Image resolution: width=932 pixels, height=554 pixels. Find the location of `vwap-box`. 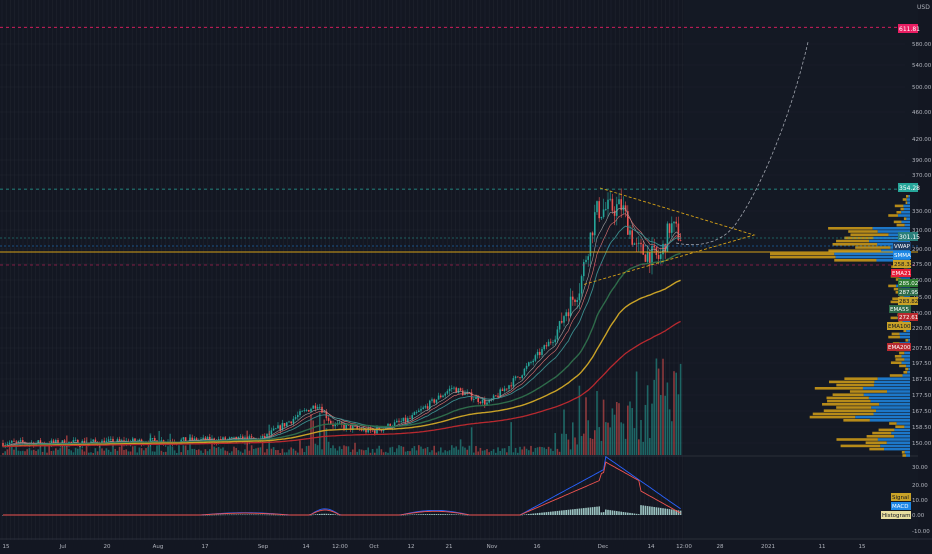

vwap-box is located at coordinates (902, 246).